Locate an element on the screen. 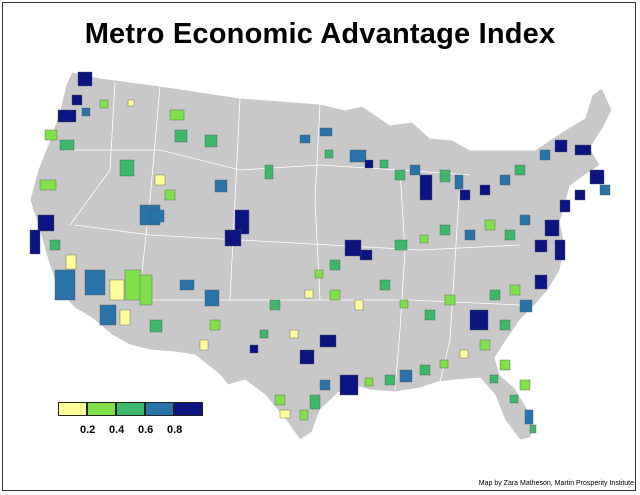 This screenshot has width=640, height=495. legend-tick-4: 0.8 is located at coordinates (175, 430).